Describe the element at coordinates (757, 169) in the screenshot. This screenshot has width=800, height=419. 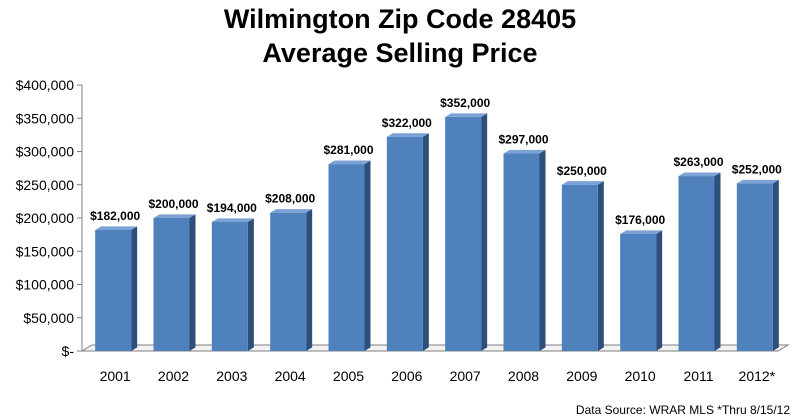
I see `bar-value-label: $252,000` at that location.